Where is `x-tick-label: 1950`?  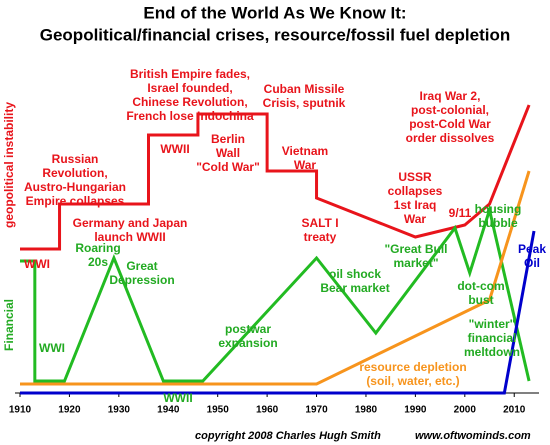 x-tick-label: 1950 is located at coordinates (218, 410).